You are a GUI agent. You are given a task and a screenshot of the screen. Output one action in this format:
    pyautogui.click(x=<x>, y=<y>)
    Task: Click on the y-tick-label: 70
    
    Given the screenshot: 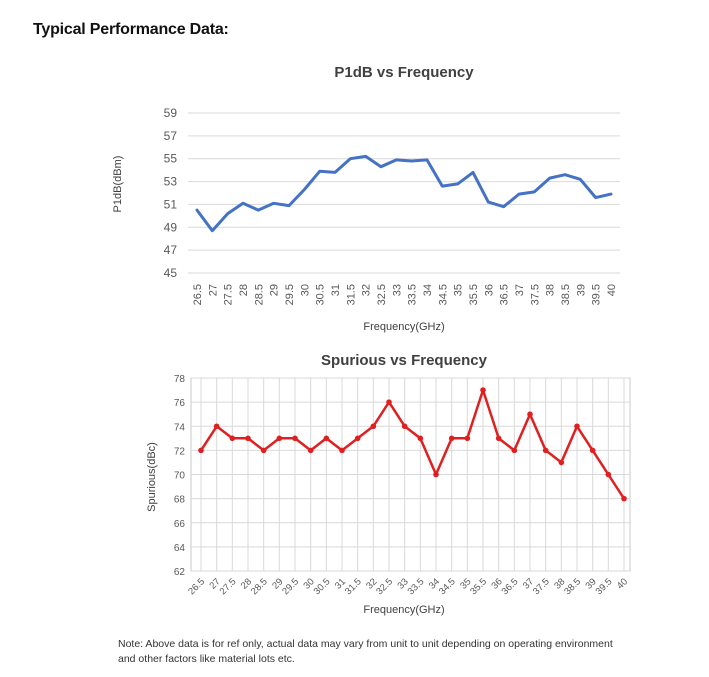 What is the action you would take?
    pyautogui.click(x=180, y=476)
    